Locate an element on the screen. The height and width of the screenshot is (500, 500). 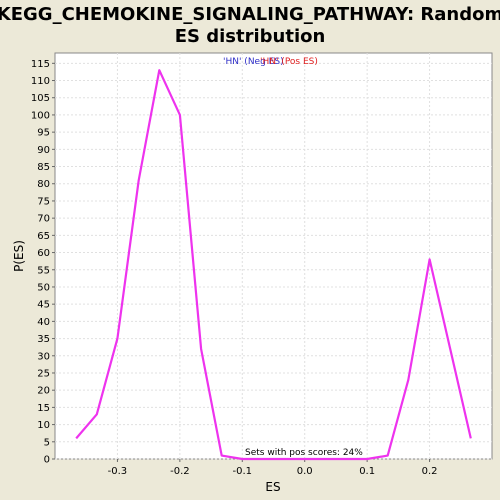
y-tick-label: 55 is located at coordinates (43, 270).